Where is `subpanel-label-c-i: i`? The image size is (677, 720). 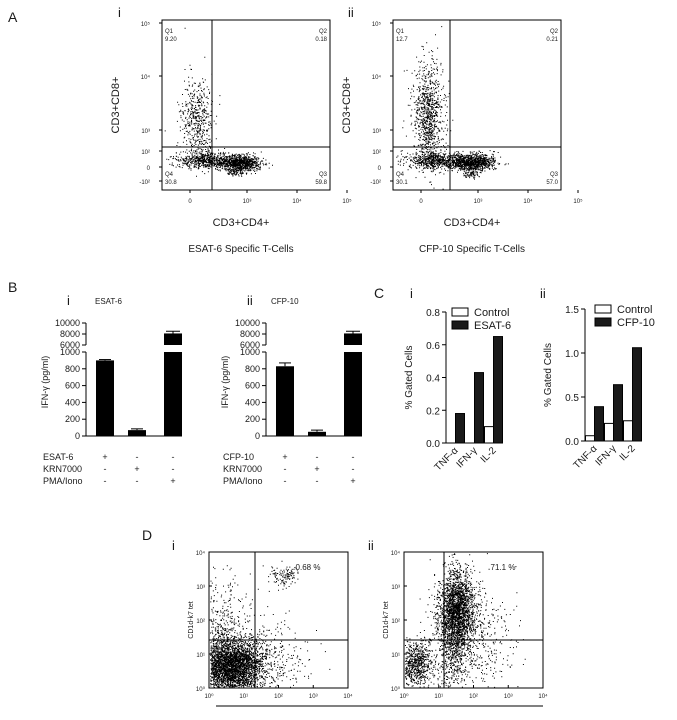 subpanel-label-c-i: i is located at coordinates (411, 293).